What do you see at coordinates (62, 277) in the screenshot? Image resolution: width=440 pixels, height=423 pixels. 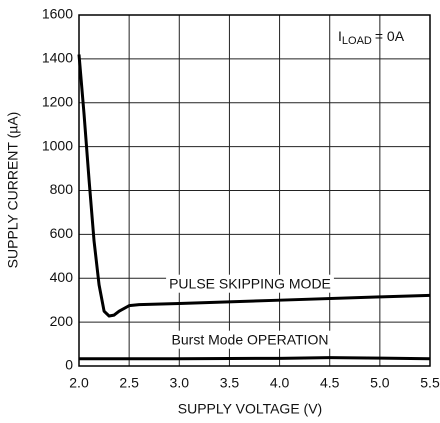 I see `y-tick-label: 400` at bounding box center [62, 277].